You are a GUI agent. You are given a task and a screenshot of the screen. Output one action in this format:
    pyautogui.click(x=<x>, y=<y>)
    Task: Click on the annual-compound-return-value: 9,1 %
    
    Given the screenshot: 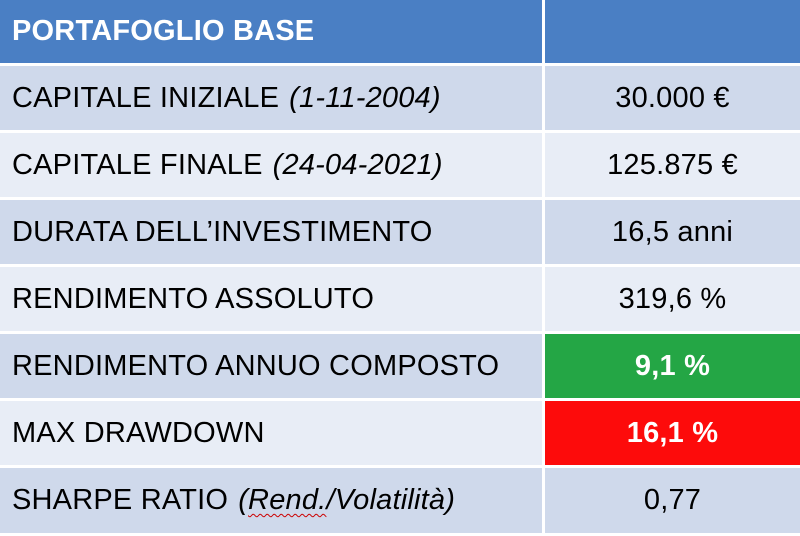 What is the action you would take?
    pyautogui.click(x=672, y=367)
    